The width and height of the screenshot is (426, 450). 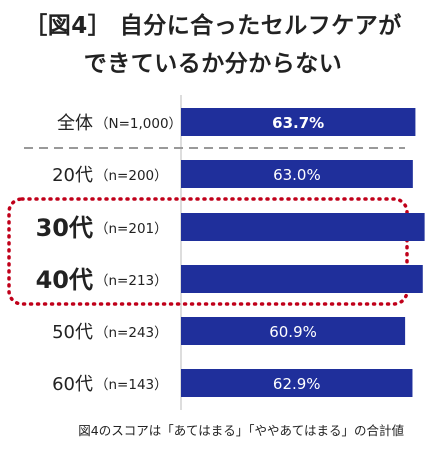 I want to click on data-label-1: 63.0%, so click(x=297, y=175).